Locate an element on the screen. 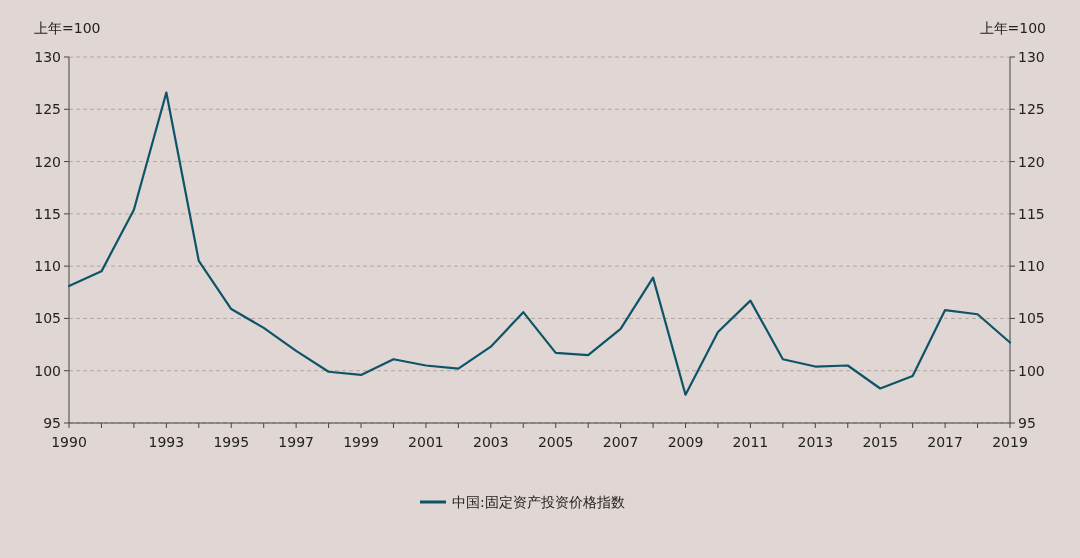  y-tick-label: 110 is located at coordinates (47, 266).